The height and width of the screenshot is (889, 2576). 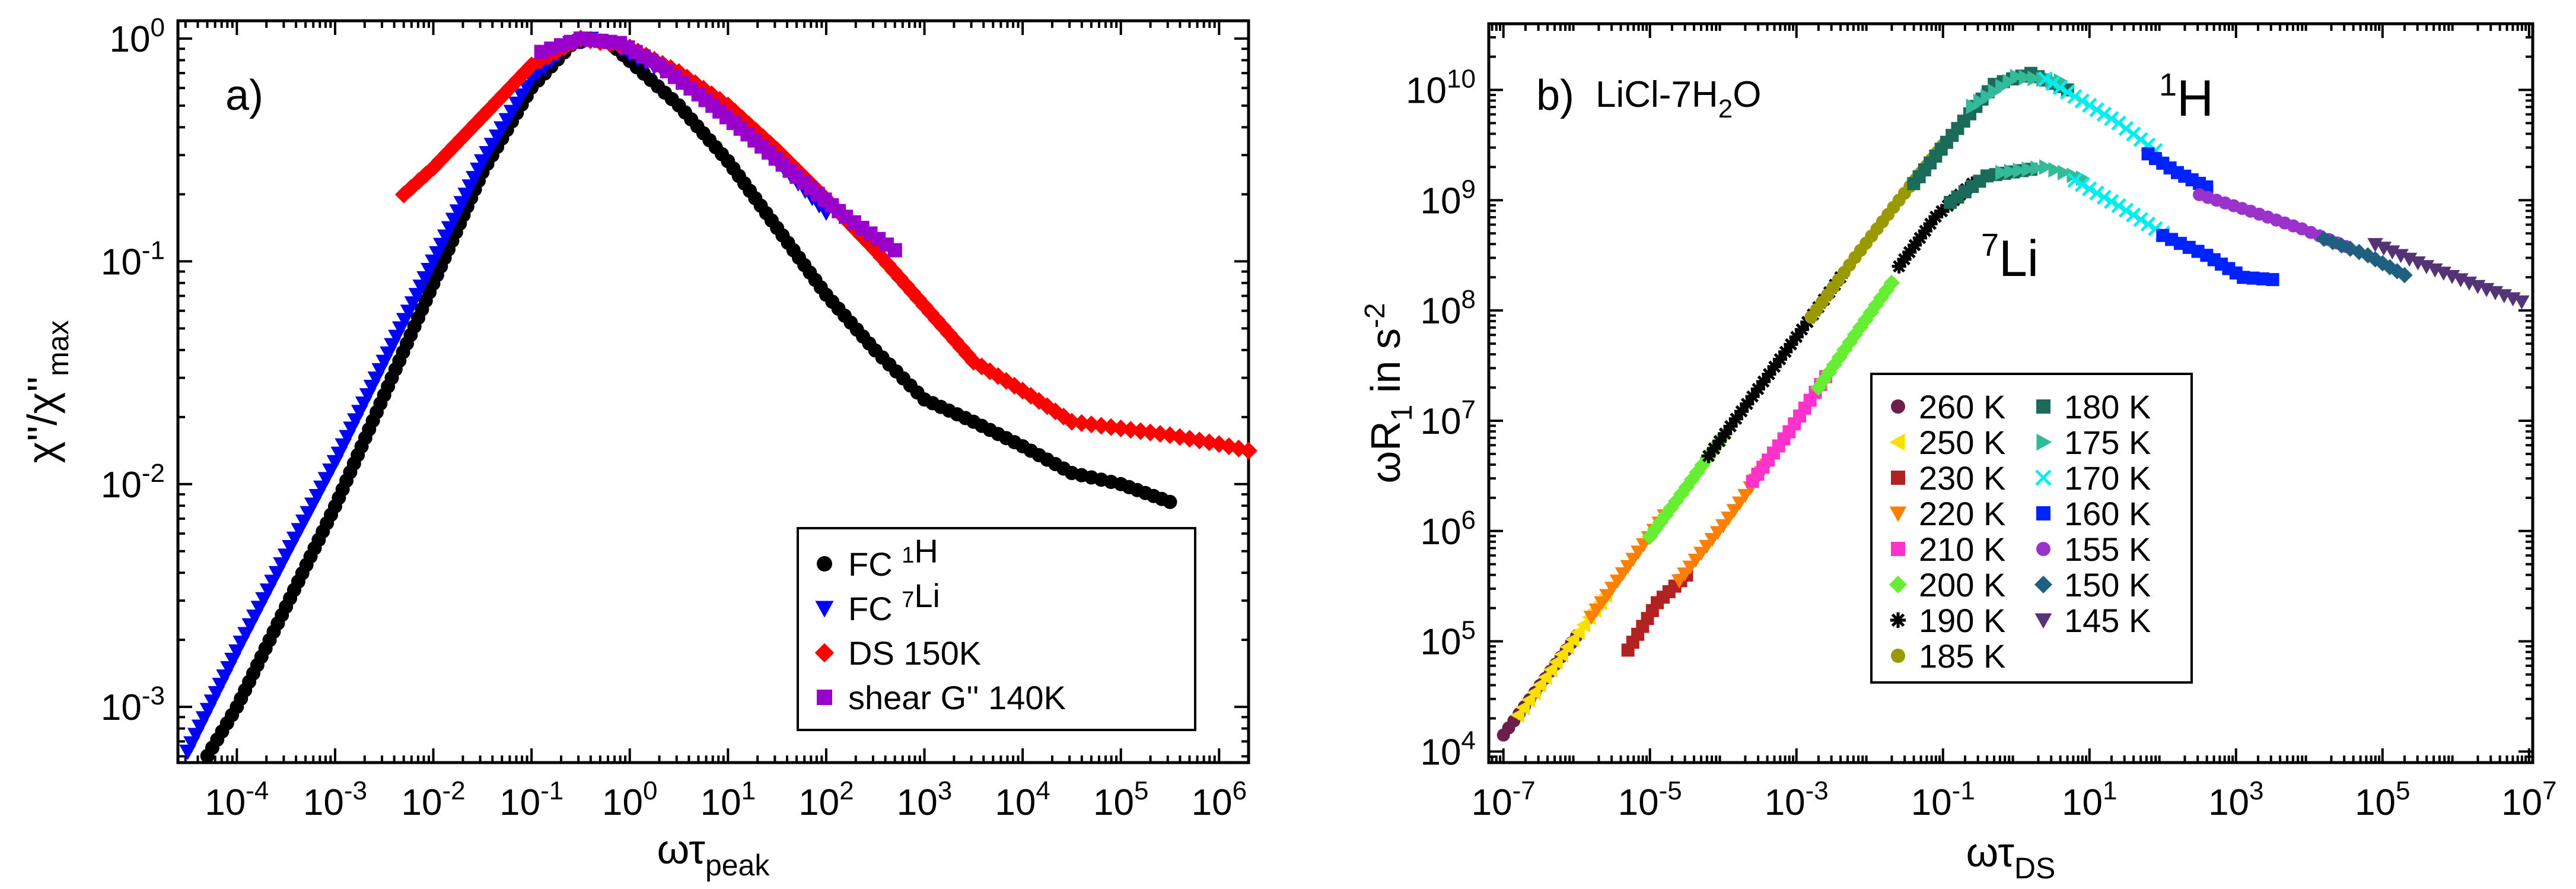 I want to click on legend-entry: 230 K, so click(x=1962, y=478).